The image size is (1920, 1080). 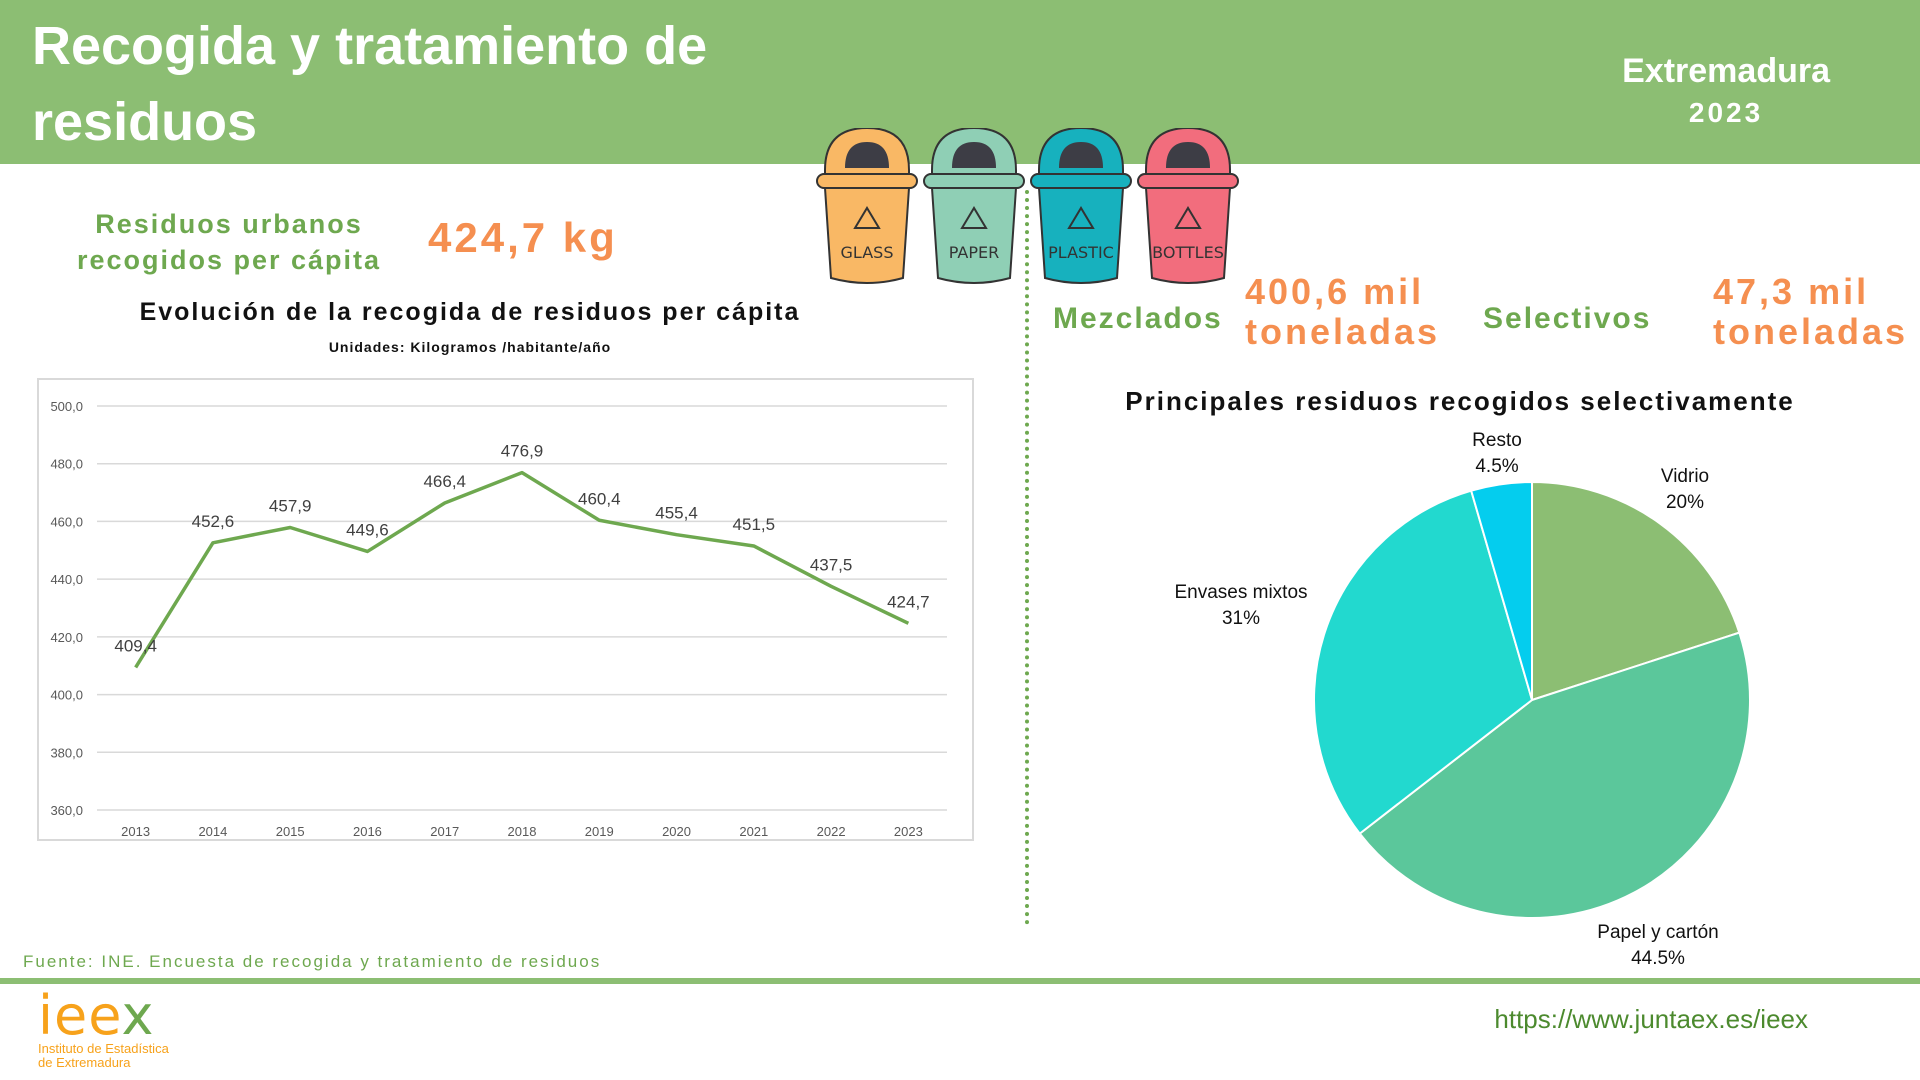 What do you see at coordinates (960, 981) in the screenshot?
I see `footer-divider` at bounding box center [960, 981].